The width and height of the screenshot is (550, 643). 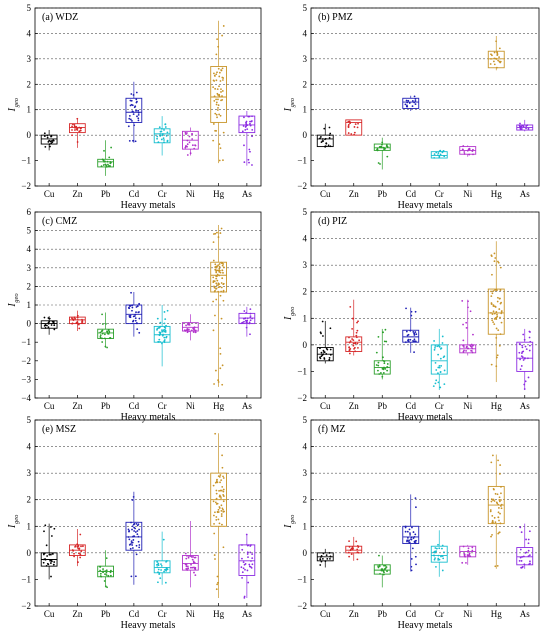 I want to click on panel-title: (d) PIZ, so click(x=332, y=221).